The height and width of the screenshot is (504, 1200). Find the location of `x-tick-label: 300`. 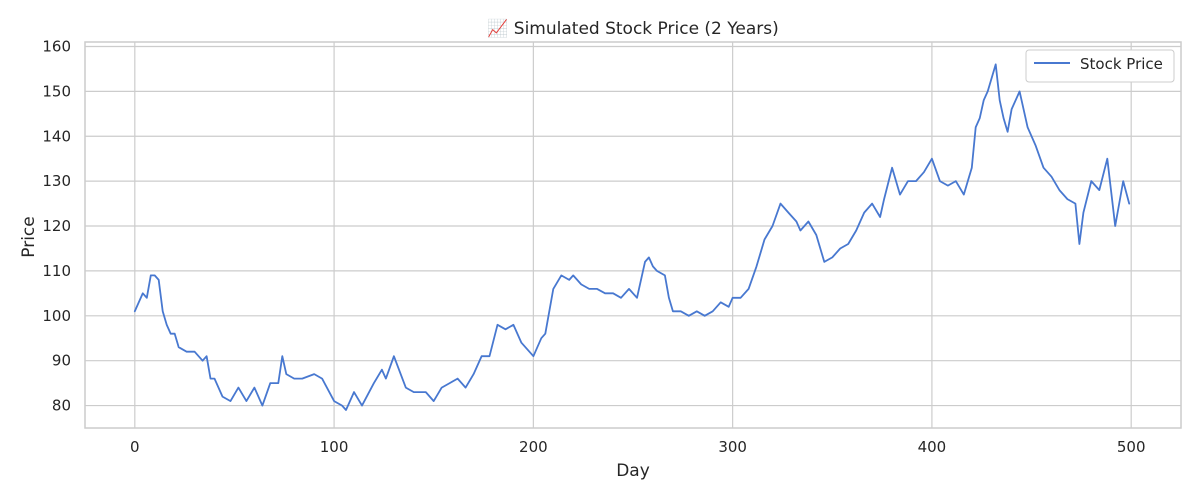

x-tick-label: 300 is located at coordinates (732, 447).